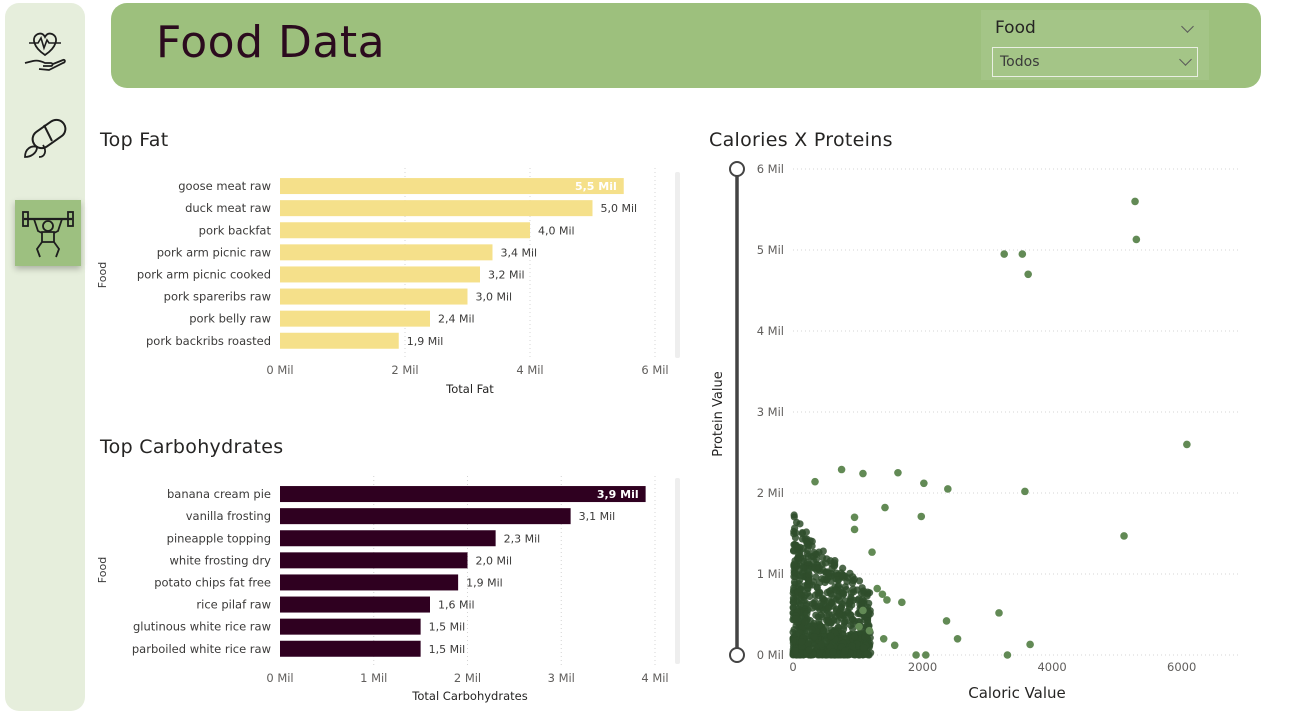  What do you see at coordinates (519, 252) in the screenshot?
I see `fat-data-label: 3,4 Mil` at bounding box center [519, 252].